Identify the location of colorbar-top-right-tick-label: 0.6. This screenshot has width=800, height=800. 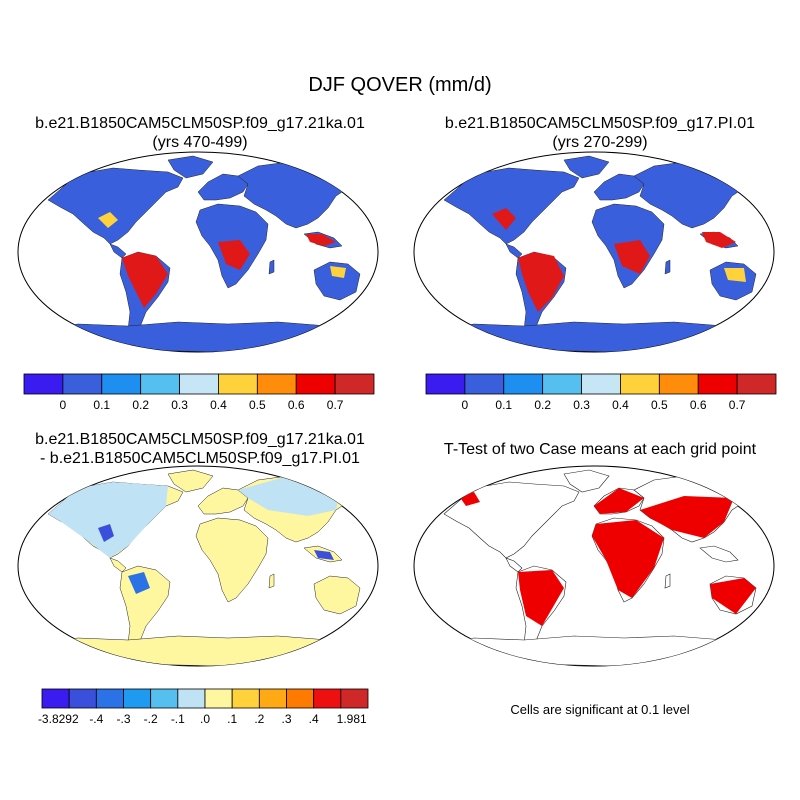
(698, 405).